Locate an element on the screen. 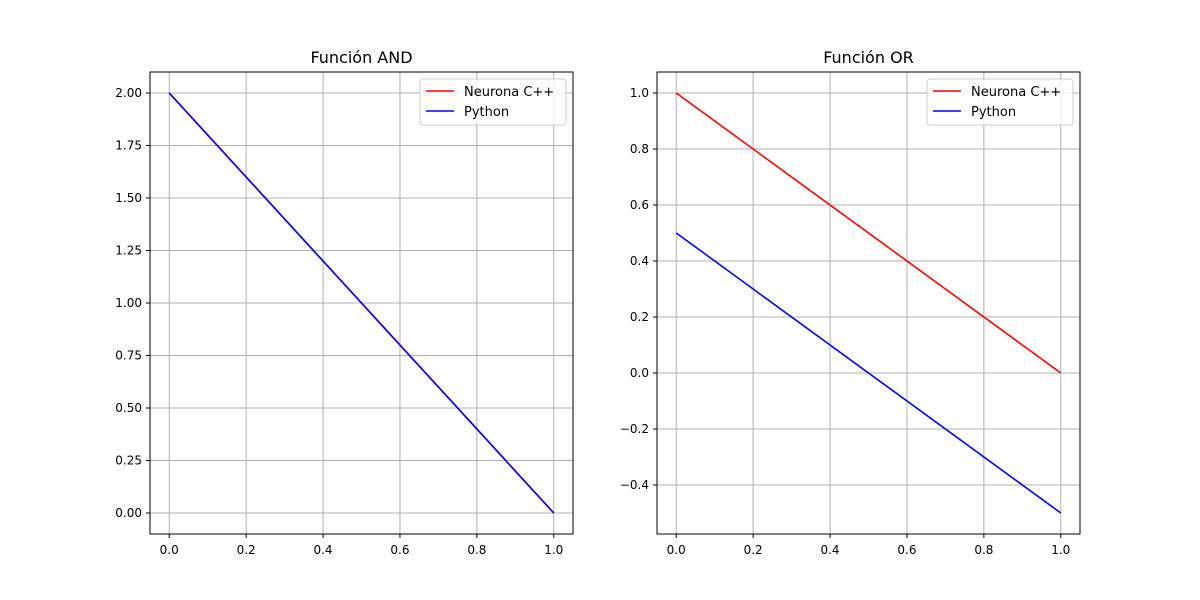 The height and width of the screenshot is (600, 1200). y-tick-label: 0.75 is located at coordinates (128, 356).